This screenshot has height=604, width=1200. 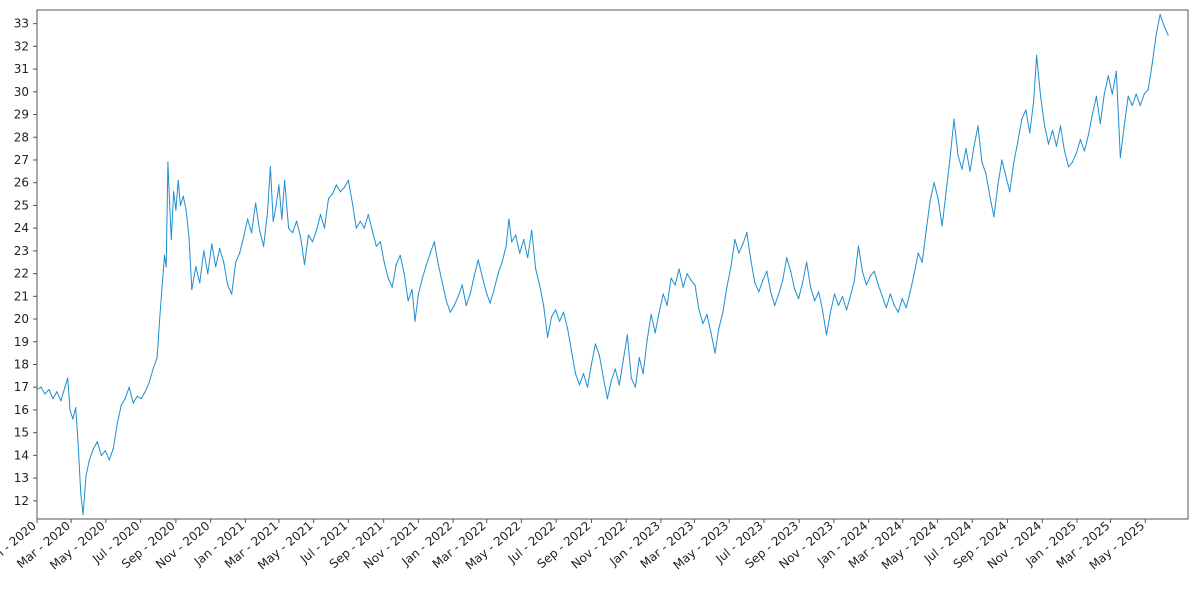 I want to click on y-tick-label: 27, so click(x=21, y=160).